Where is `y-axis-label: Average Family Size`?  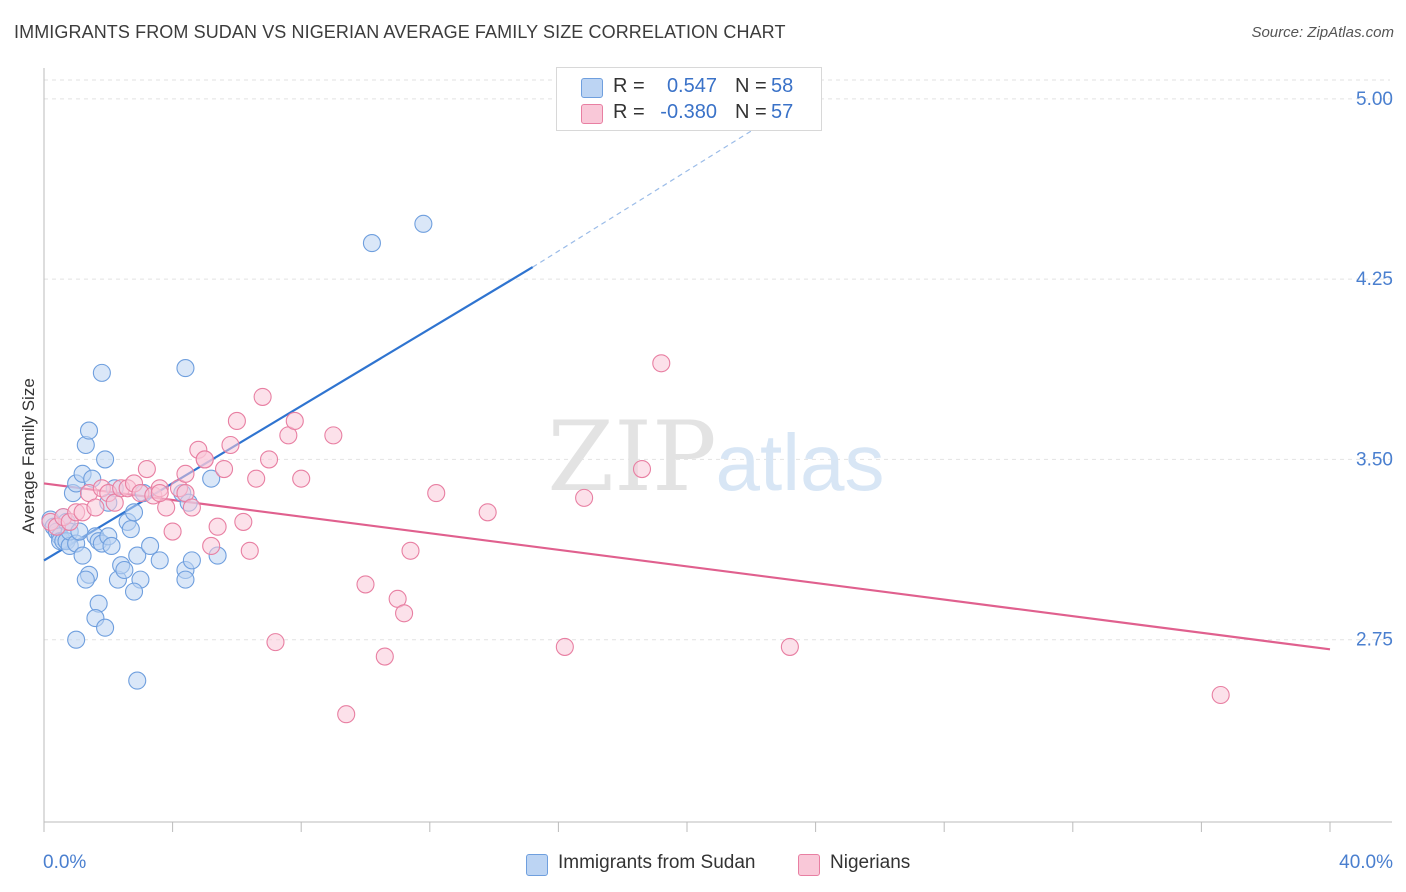 y-axis-label: Average Family Size is located at coordinates (28, 456).